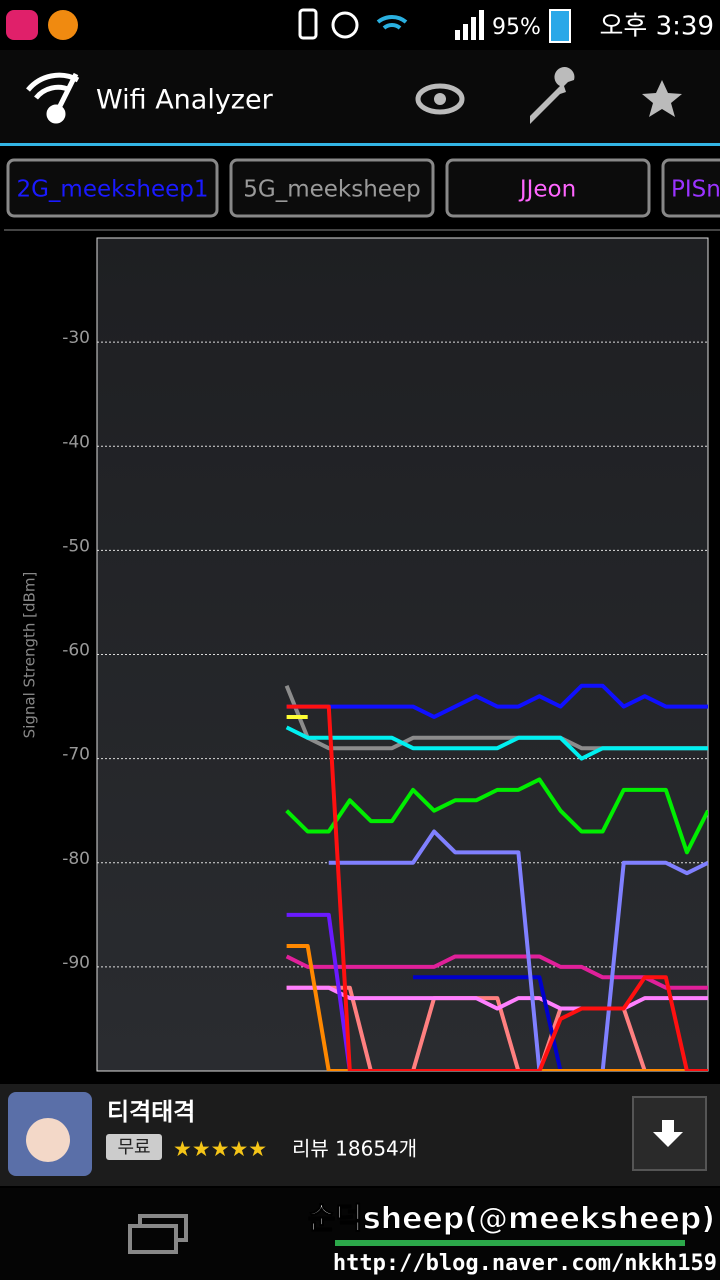 Image resolution: width=720 pixels, height=1280 pixels. Describe the element at coordinates (185, 100) in the screenshot. I see `app-title: Wifi Analyzer` at that location.